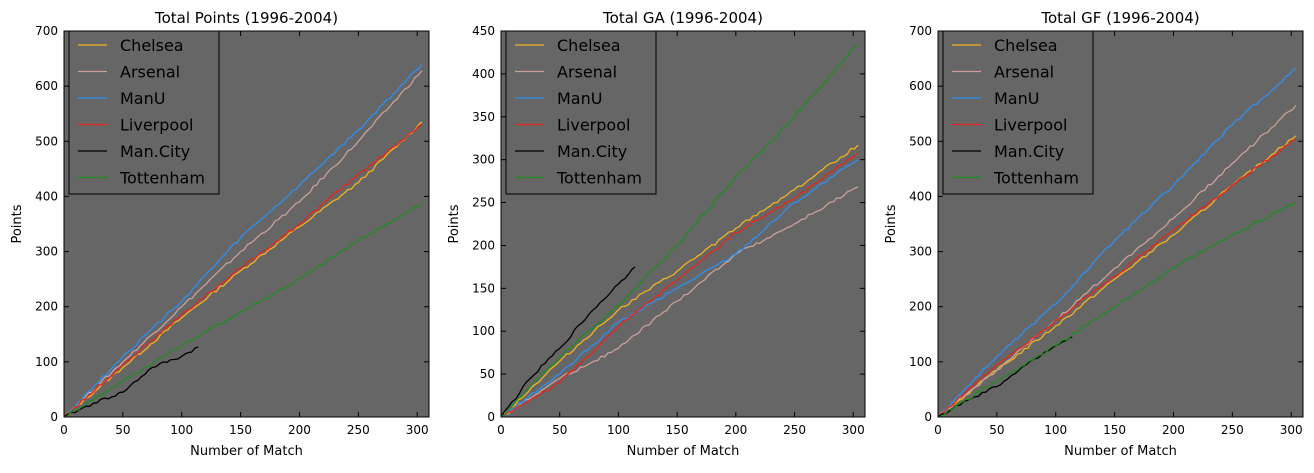  I want to click on series-line-arsenal, so click(679, 302).